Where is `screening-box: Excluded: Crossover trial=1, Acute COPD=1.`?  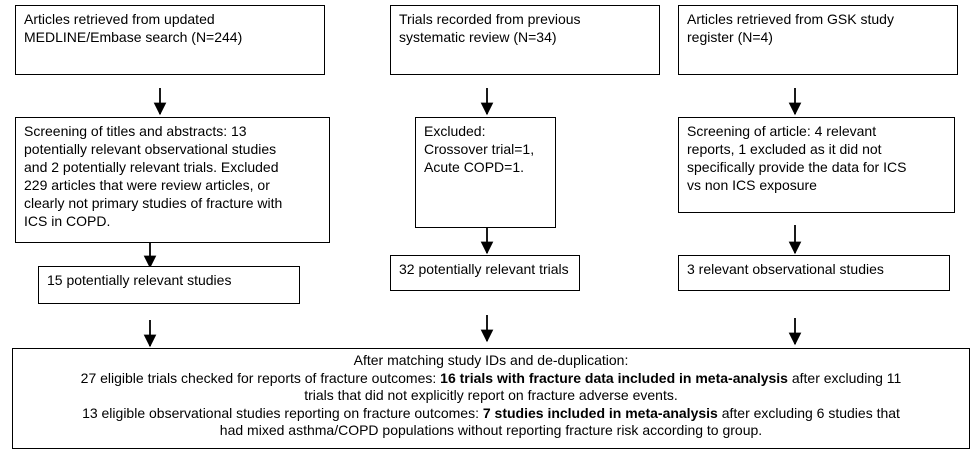
screening-box: Excluded: Crossover trial=1, Acute COPD=1. is located at coordinates (485, 172).